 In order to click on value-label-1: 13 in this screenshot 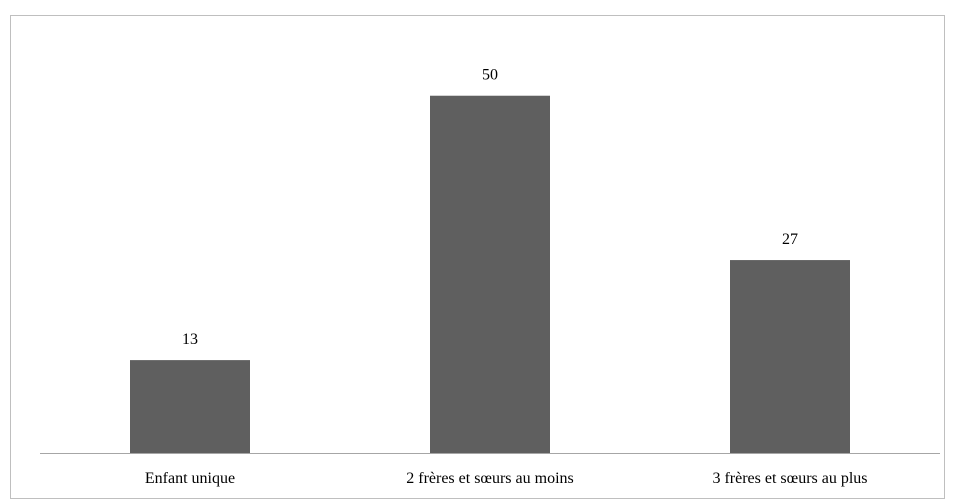, I will do `click(190, 339)`.